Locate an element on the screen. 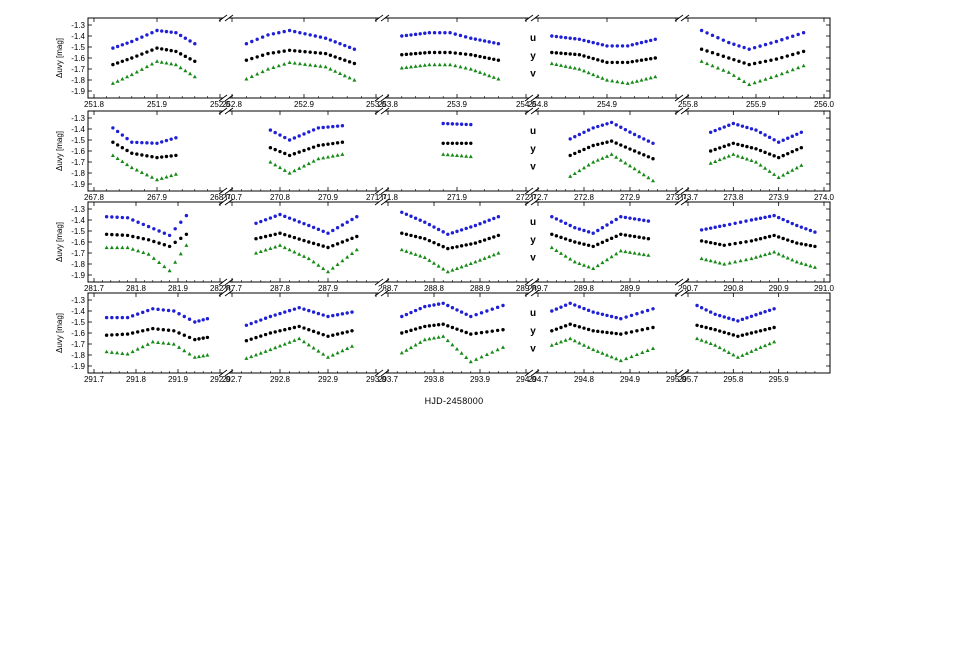 This screenshot has width=954, height=654. y-tick-label: -1.6 is located at coordinates (78, 58).